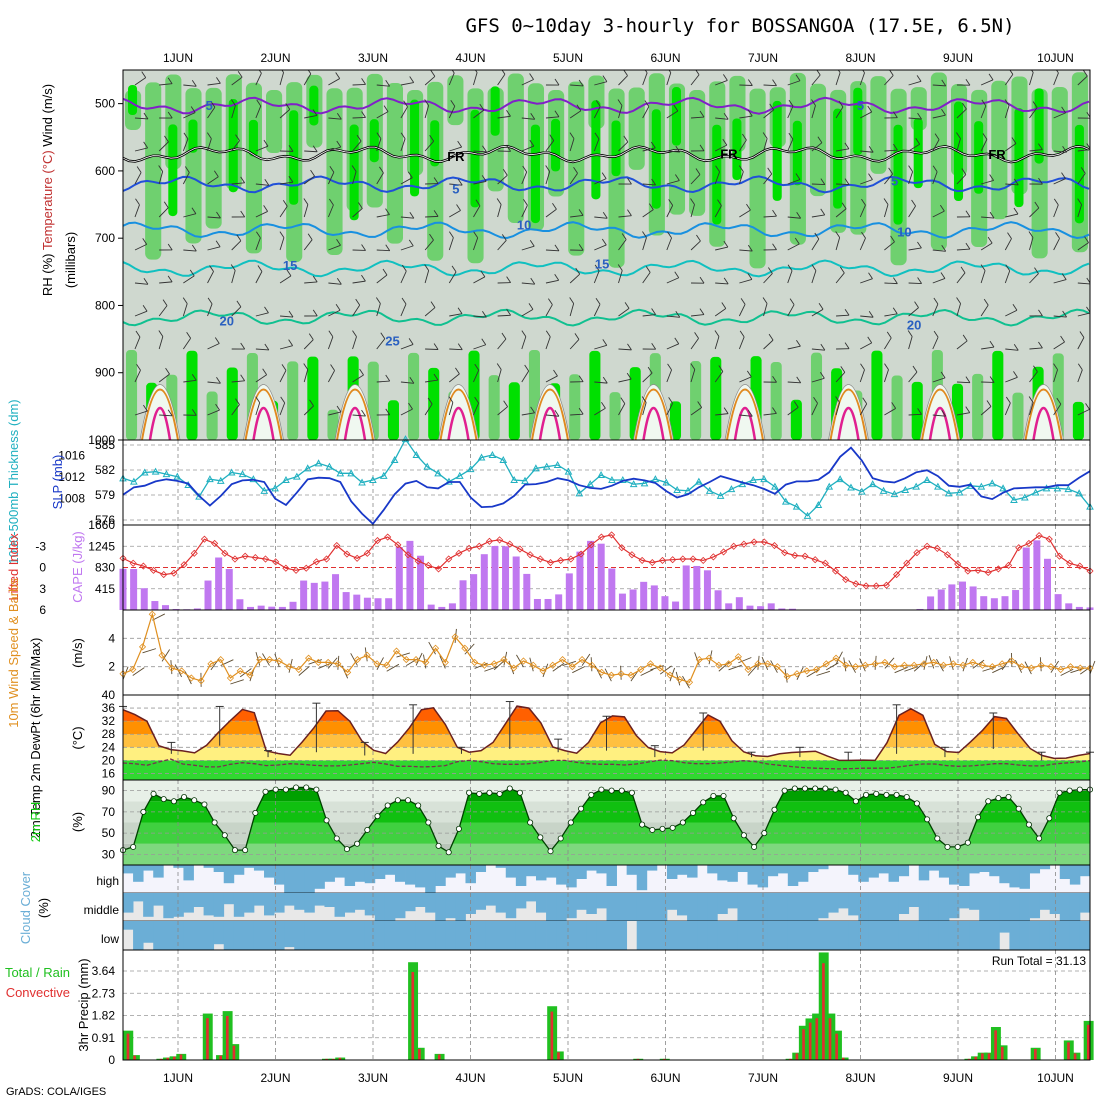 Image resolution: width=1100 pixels, height=1100 pixels. What do you see at coordinates (535, 174) in the screenshot?
I see `rh-plume-high` at bounding box center [535, 174].